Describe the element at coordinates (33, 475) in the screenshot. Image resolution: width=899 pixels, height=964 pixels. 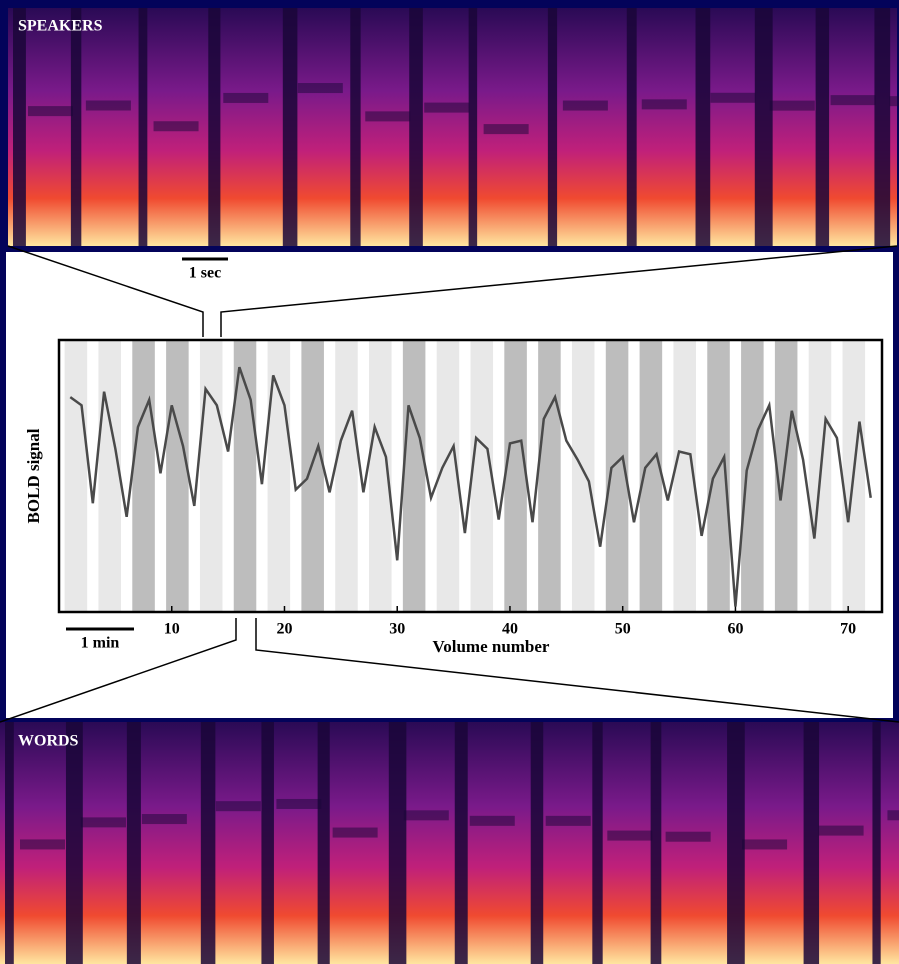
I see `y-axis-label: BOLD signal` at that location.